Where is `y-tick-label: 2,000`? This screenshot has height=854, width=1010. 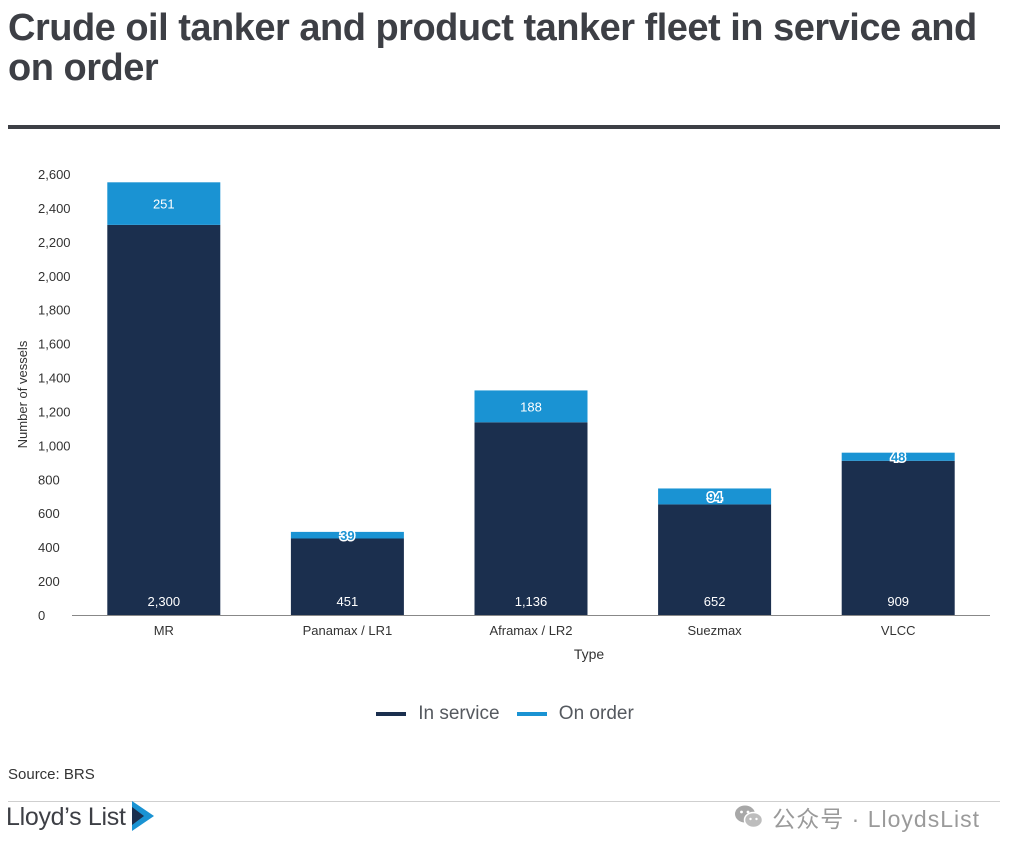
y-tick-label: 2,000 is located at coordinates (54, 276).